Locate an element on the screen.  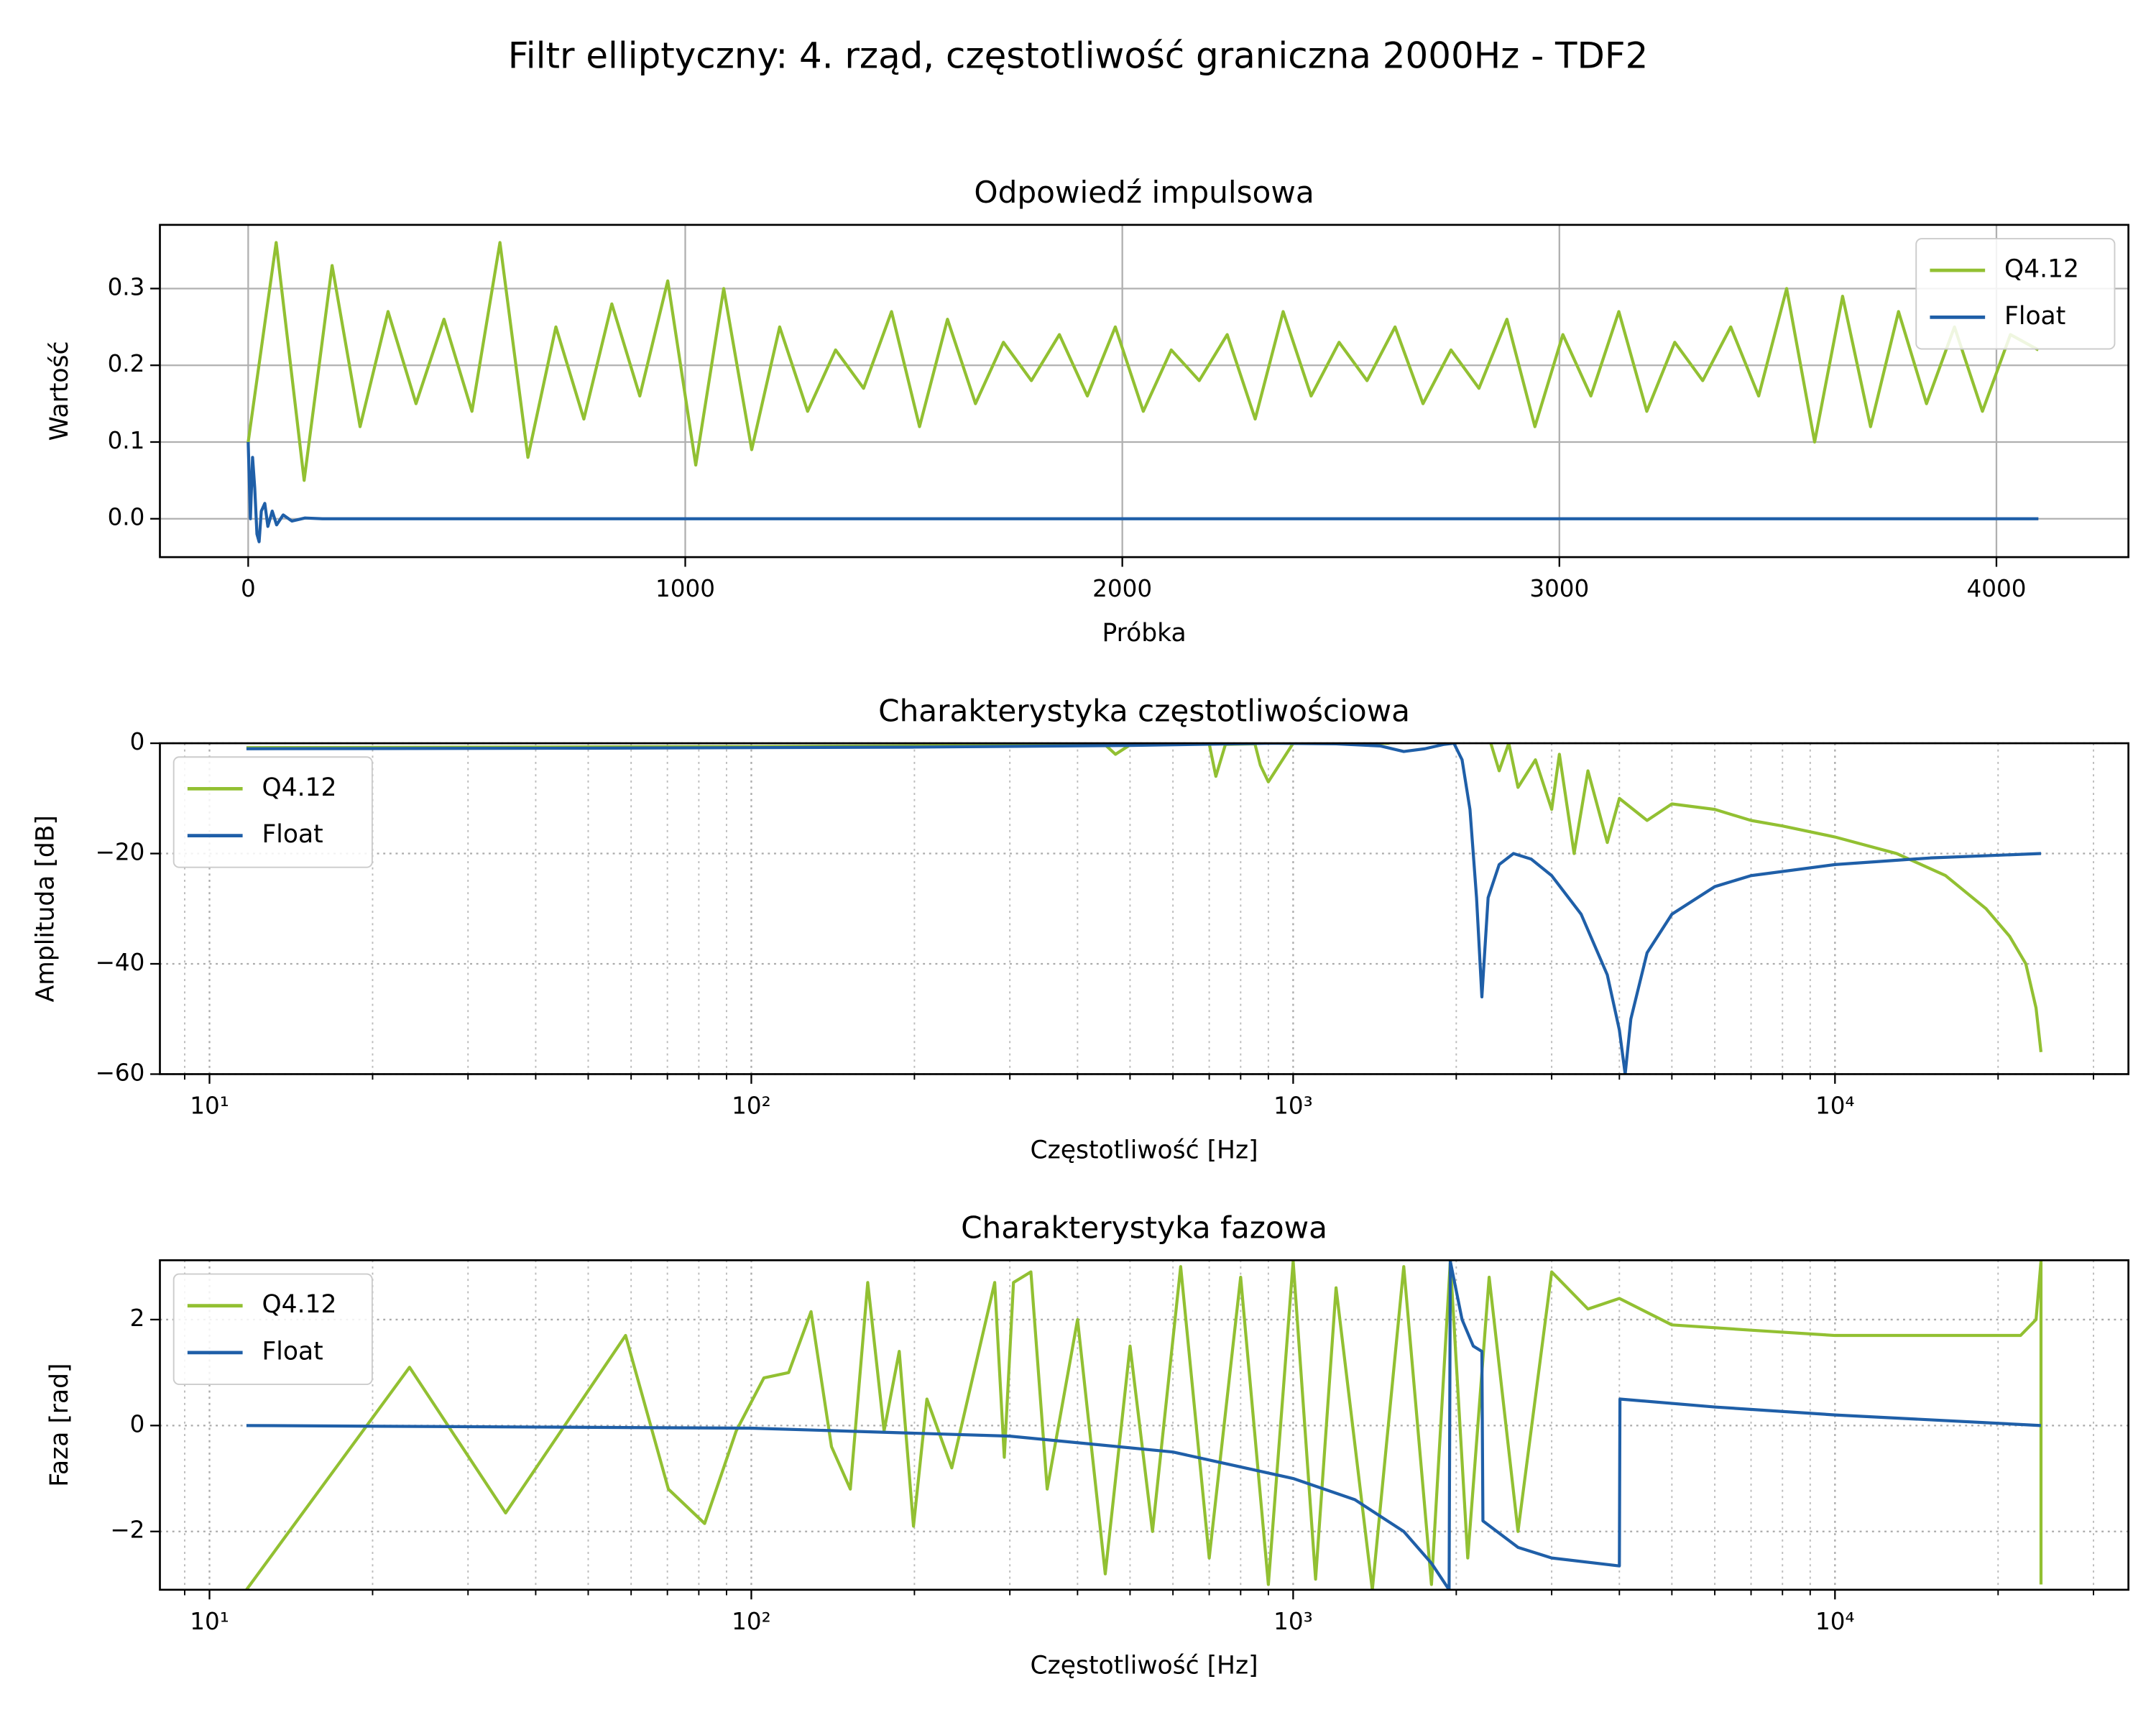
chart-title: Charakterystyka częstotliwościowa is located at coordinates (1144, 710).